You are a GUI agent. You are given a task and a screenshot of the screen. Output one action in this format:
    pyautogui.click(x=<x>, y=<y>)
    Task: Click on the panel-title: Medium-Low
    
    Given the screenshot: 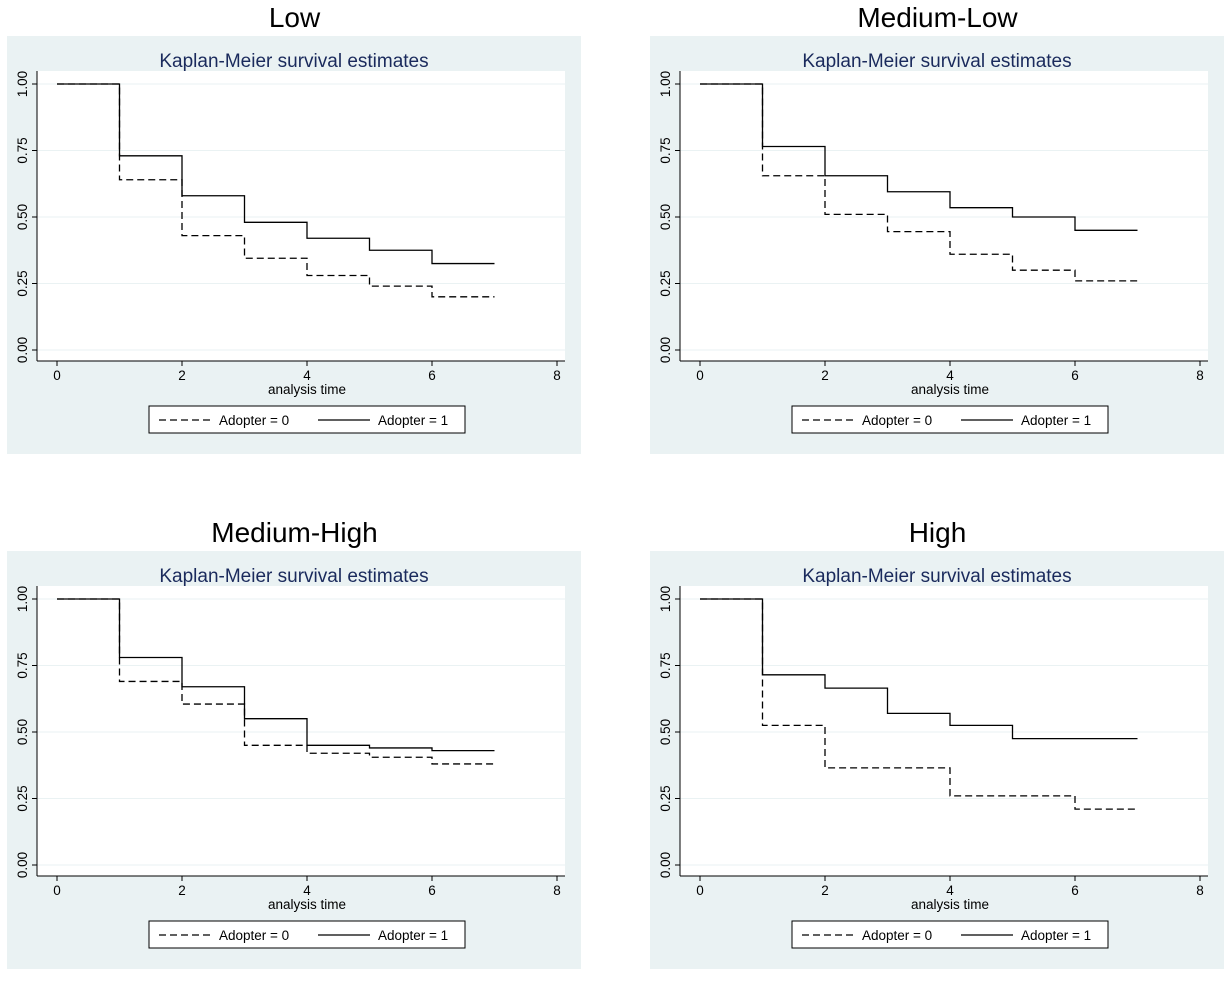 What is the action you would take?
    pyautogui.click(x=937, y=17)
    